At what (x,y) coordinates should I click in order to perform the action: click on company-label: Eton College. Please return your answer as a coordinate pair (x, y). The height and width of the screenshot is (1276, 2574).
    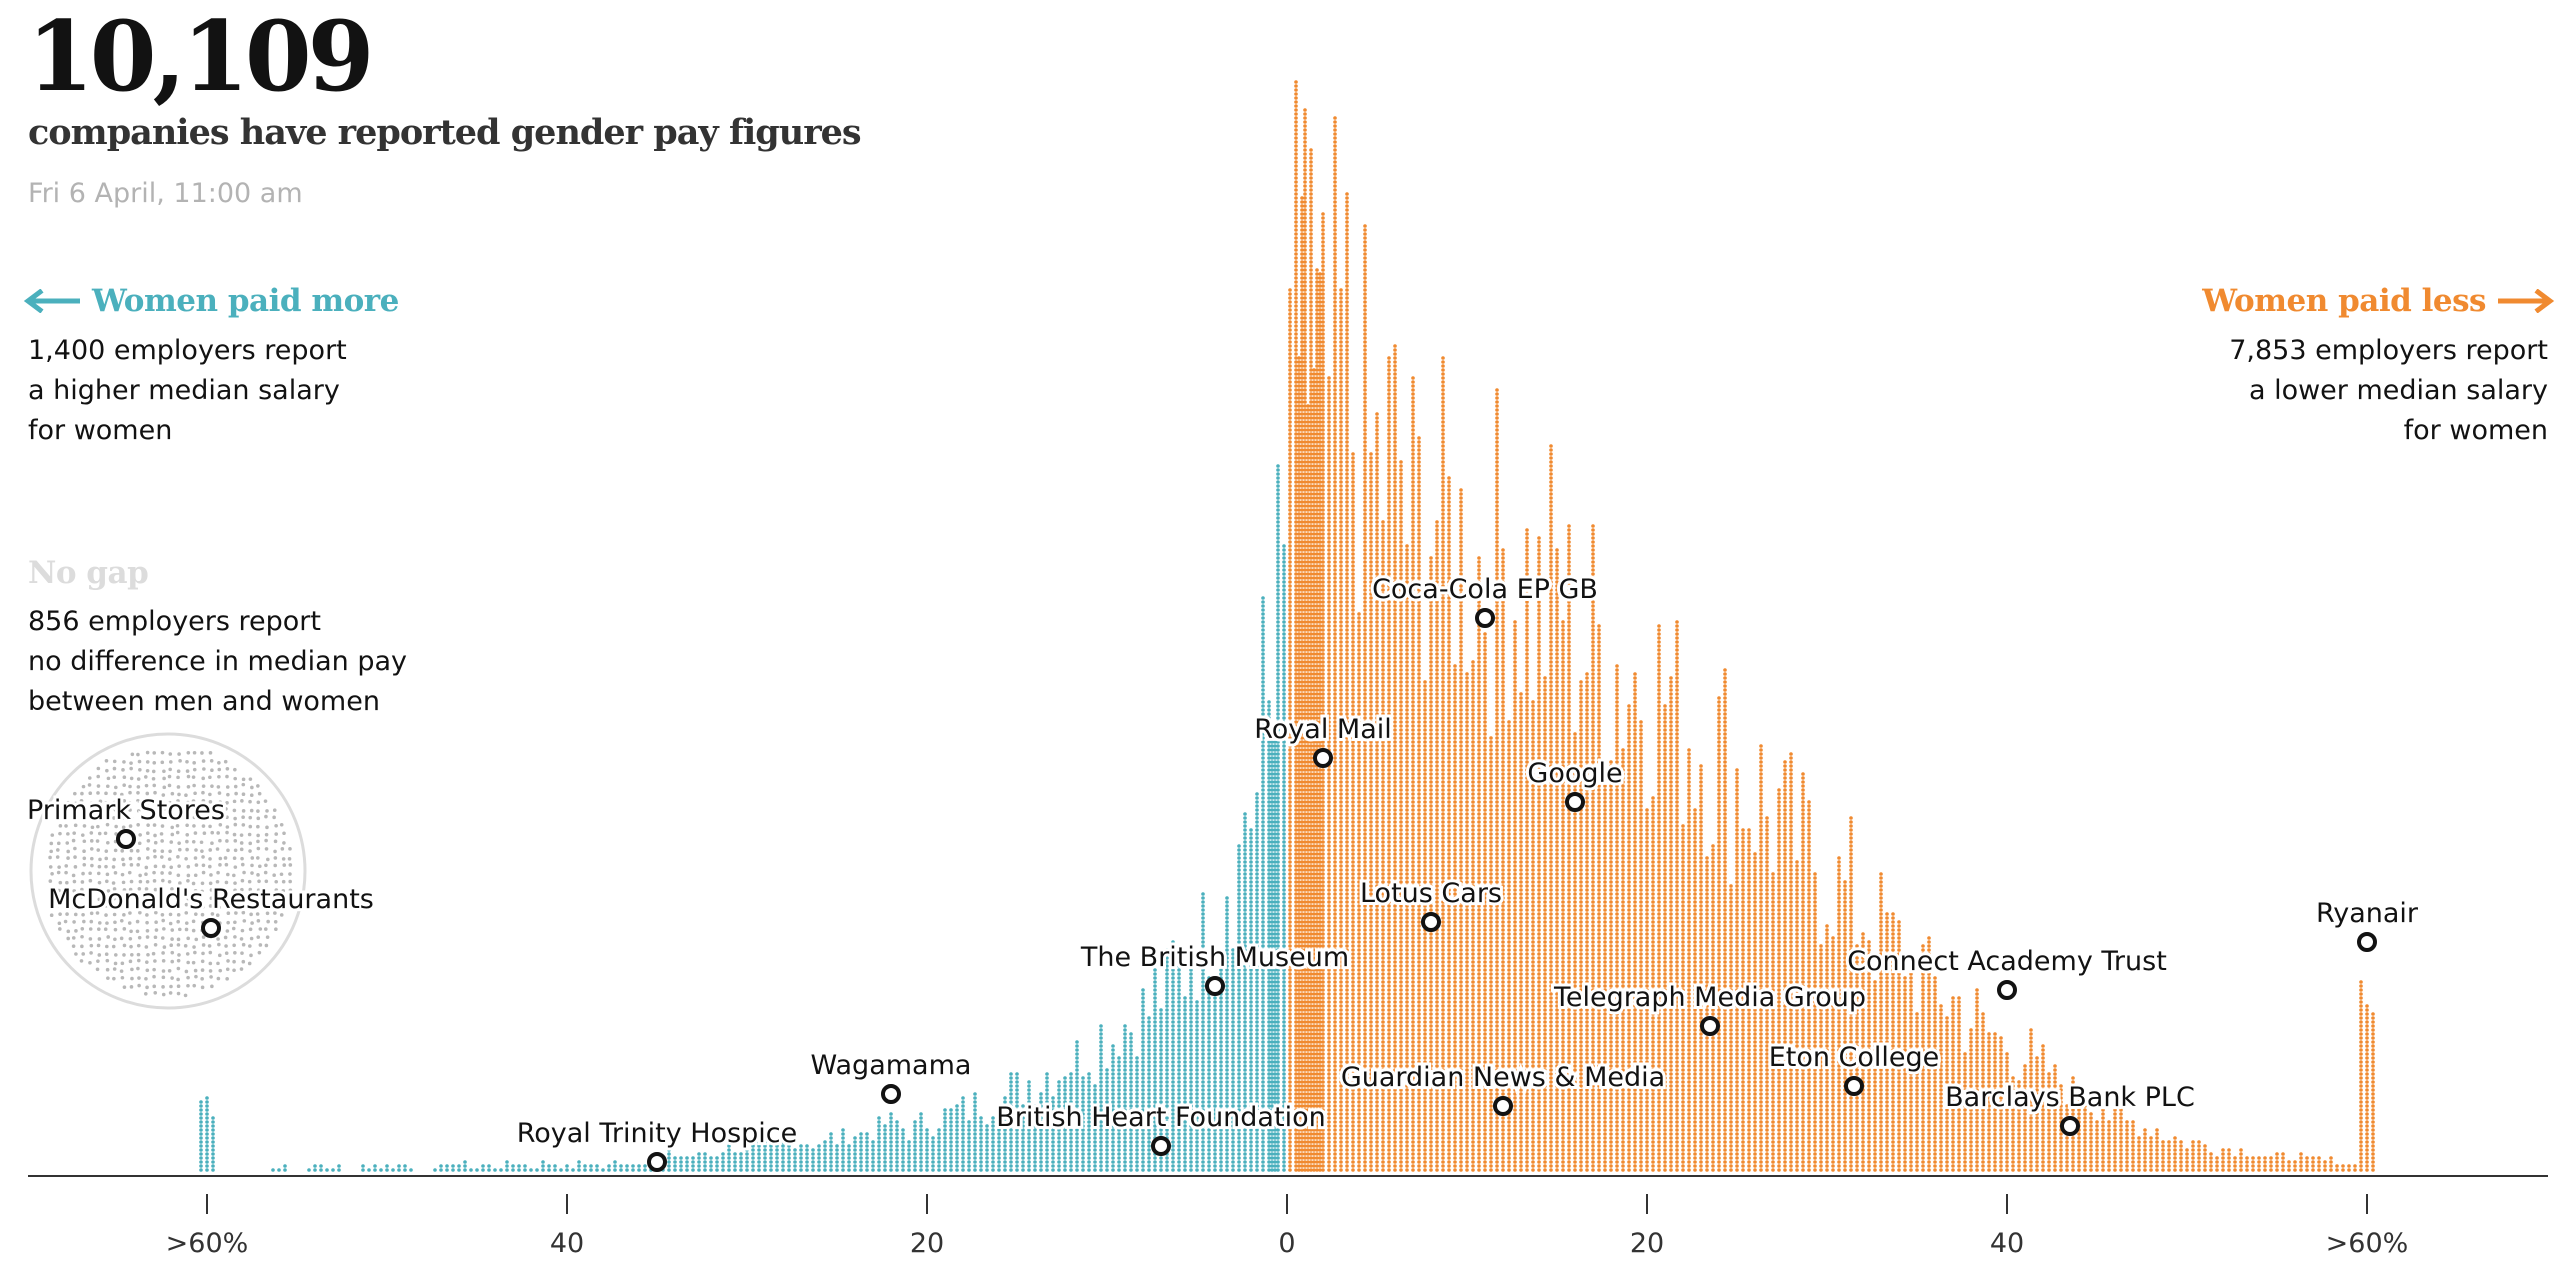
    Looking at the image, I should click on (1854, 1057).